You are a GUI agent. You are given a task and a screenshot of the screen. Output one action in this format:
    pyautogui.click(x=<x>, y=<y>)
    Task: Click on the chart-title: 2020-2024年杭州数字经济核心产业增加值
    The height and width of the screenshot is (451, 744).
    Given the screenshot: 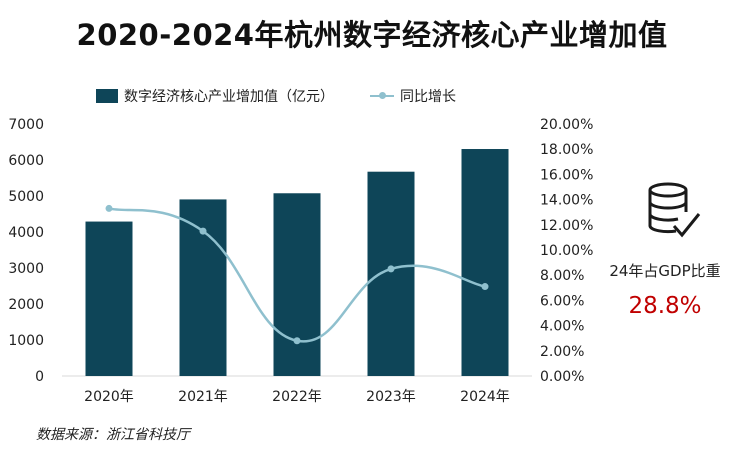 What is the action you would take?
    pyautogui.click(x=372, y=35)
    